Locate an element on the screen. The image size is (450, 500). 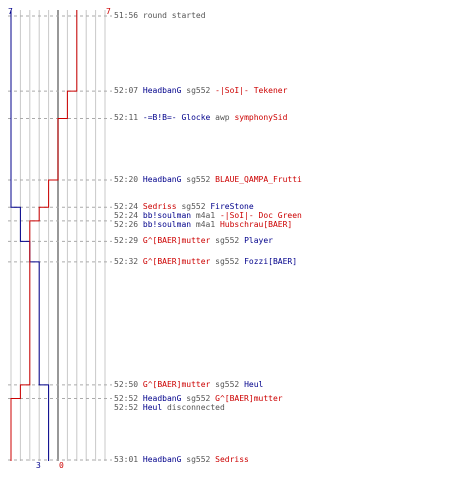
event-time: 52:50 is located at coordinates (128, 384).